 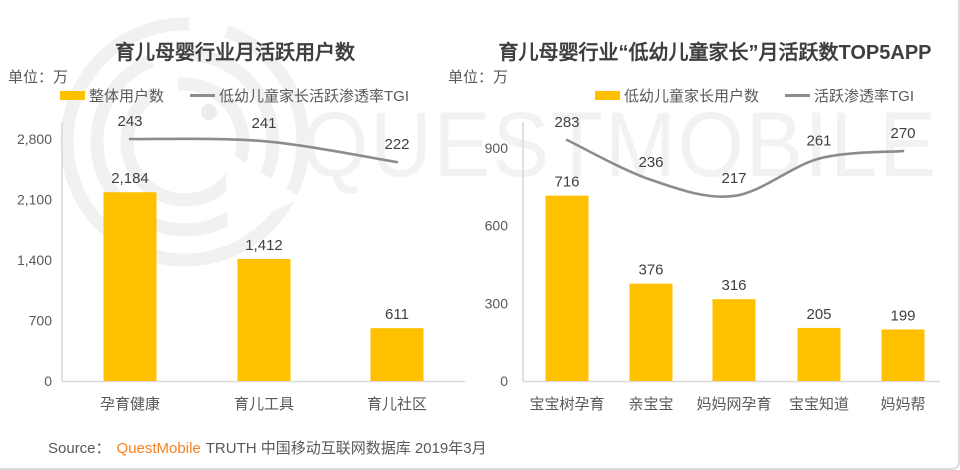 I want to click on category-label: 孕育健康, so click(x=130, y=404).